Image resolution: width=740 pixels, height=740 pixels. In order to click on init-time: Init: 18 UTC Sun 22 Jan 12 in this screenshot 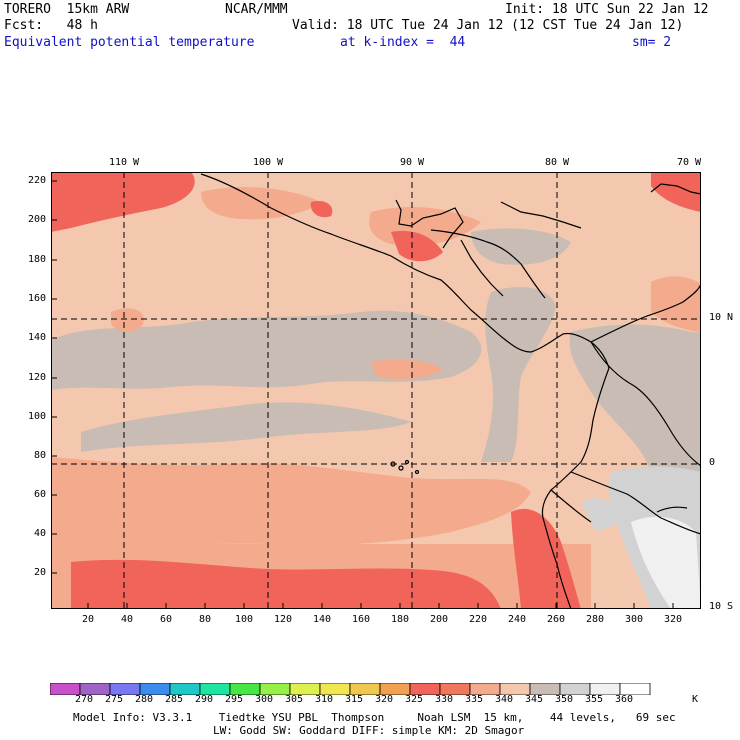, I will do `click(607, 9)`.